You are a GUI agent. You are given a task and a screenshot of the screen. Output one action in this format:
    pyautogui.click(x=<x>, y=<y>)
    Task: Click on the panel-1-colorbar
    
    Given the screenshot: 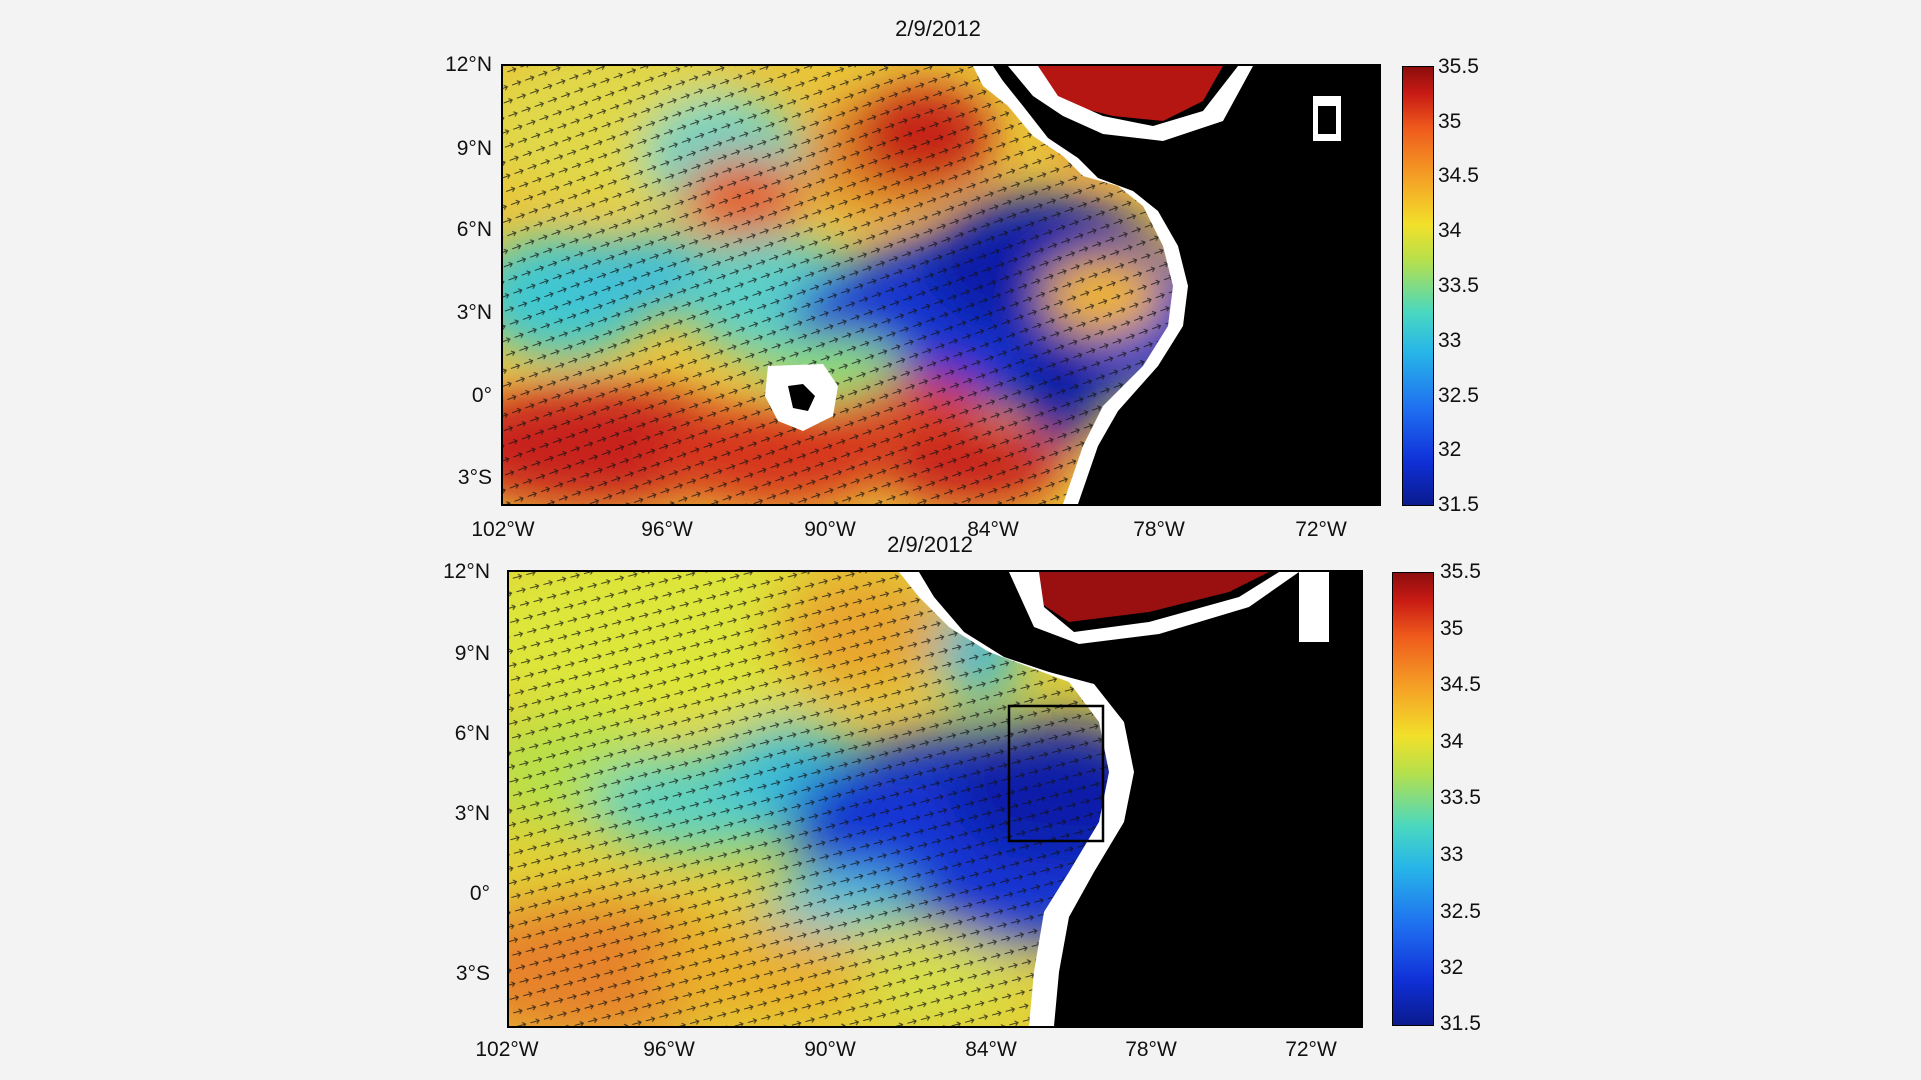 What is the action you would take?
    pyautogui.click(x=1418, y=286)
    